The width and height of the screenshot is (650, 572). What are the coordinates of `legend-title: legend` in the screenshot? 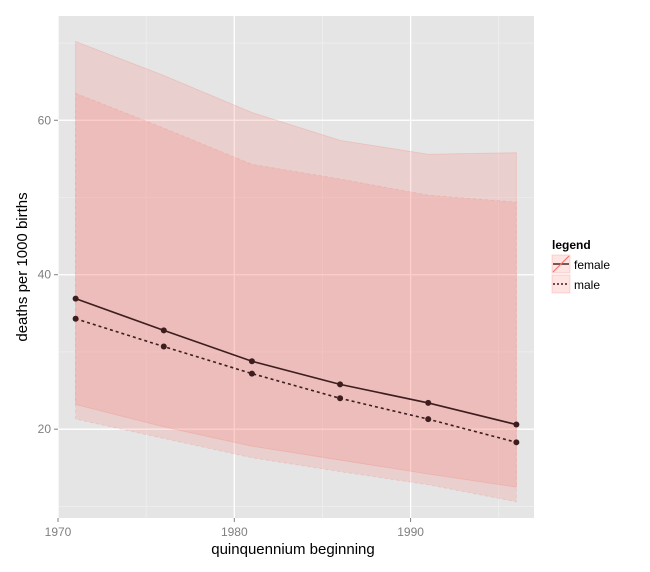 It's located at (571, 245).